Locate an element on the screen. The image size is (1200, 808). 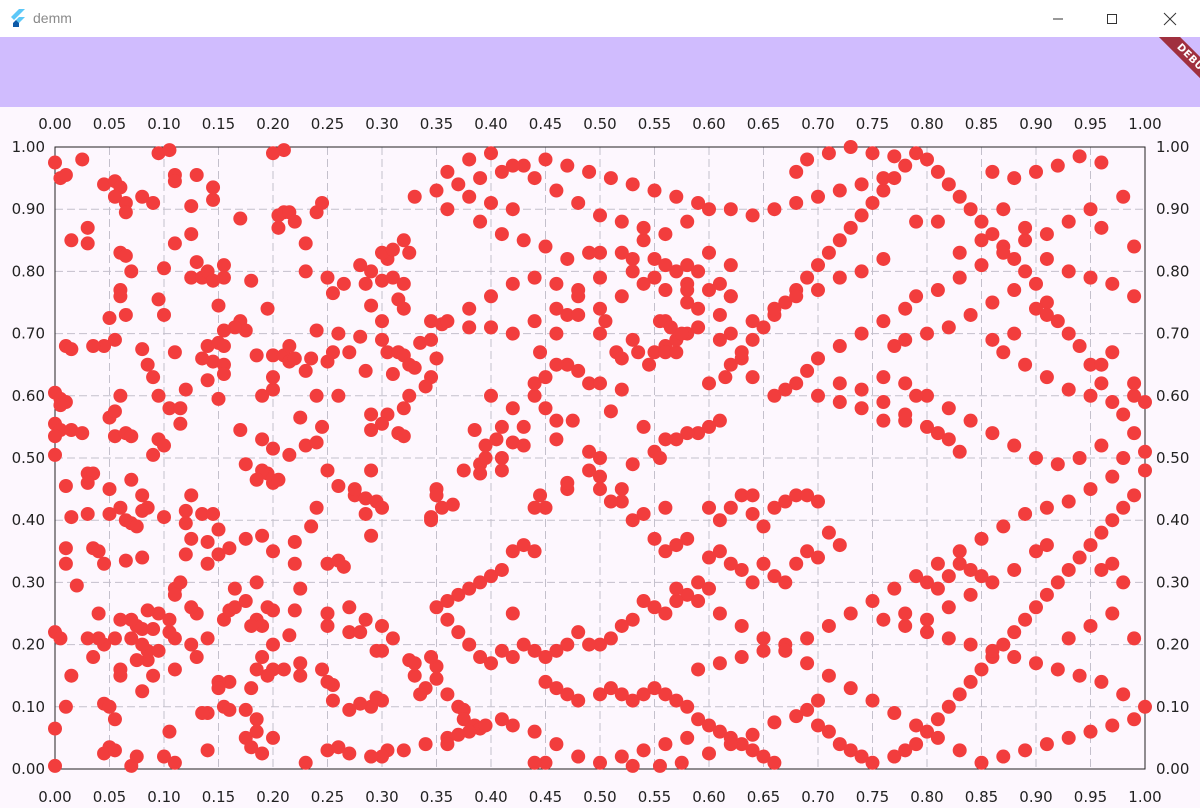
x-tick-label-bottom: 0.75 is located at coordinates (872, 797).